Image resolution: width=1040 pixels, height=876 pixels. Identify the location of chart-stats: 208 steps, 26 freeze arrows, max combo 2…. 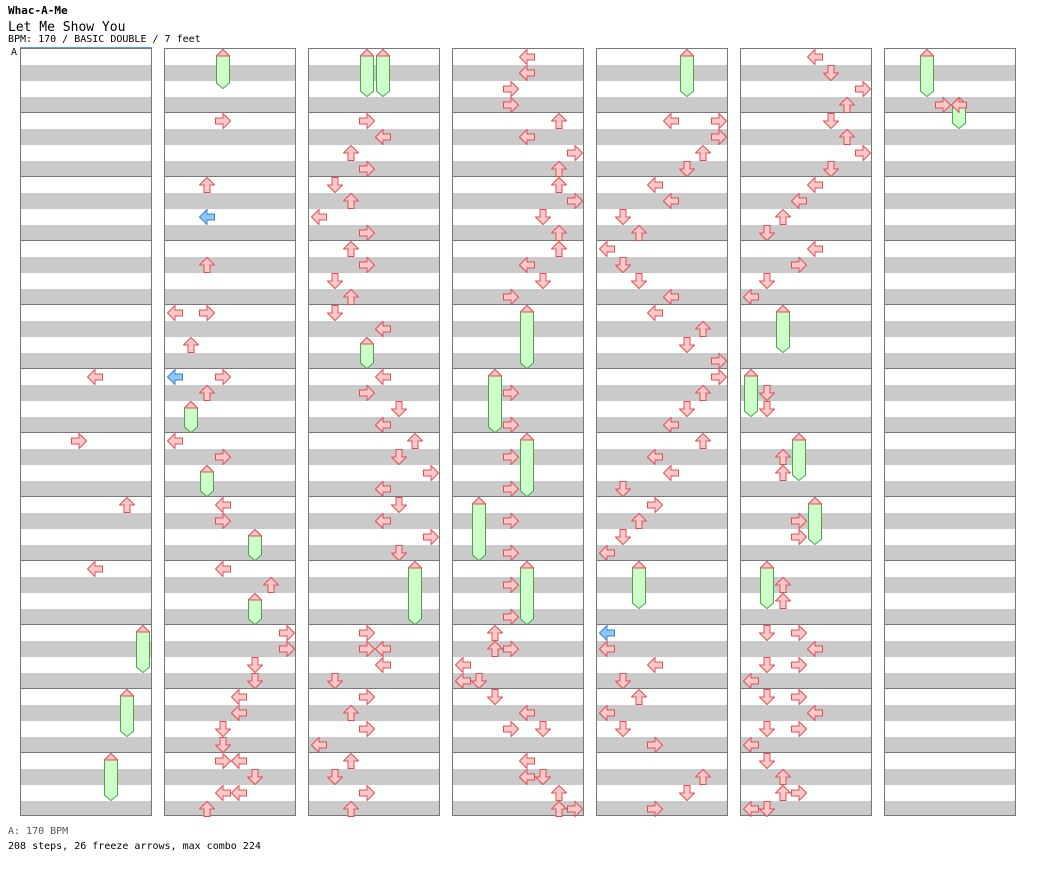
(134, 846).